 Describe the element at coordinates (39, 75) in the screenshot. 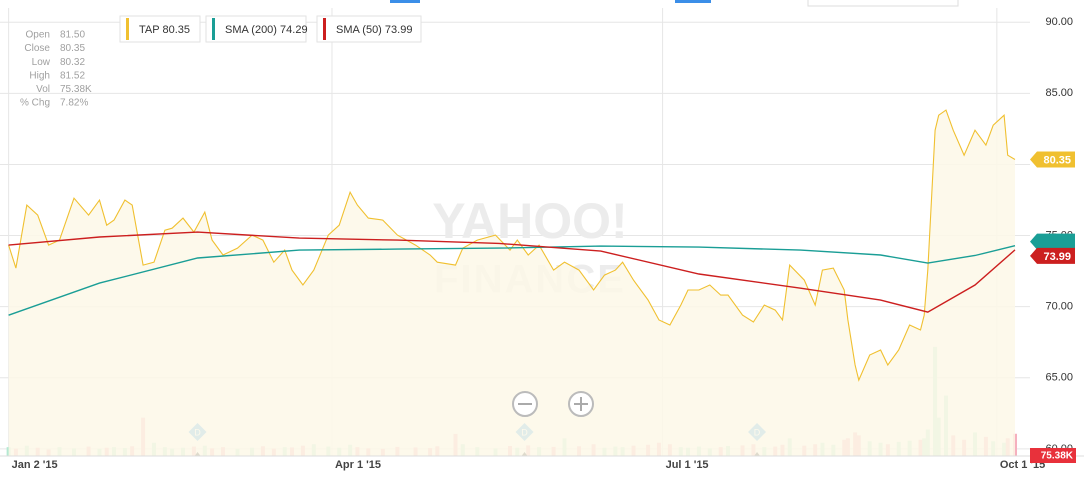

I see `quote-label: High` at that location.